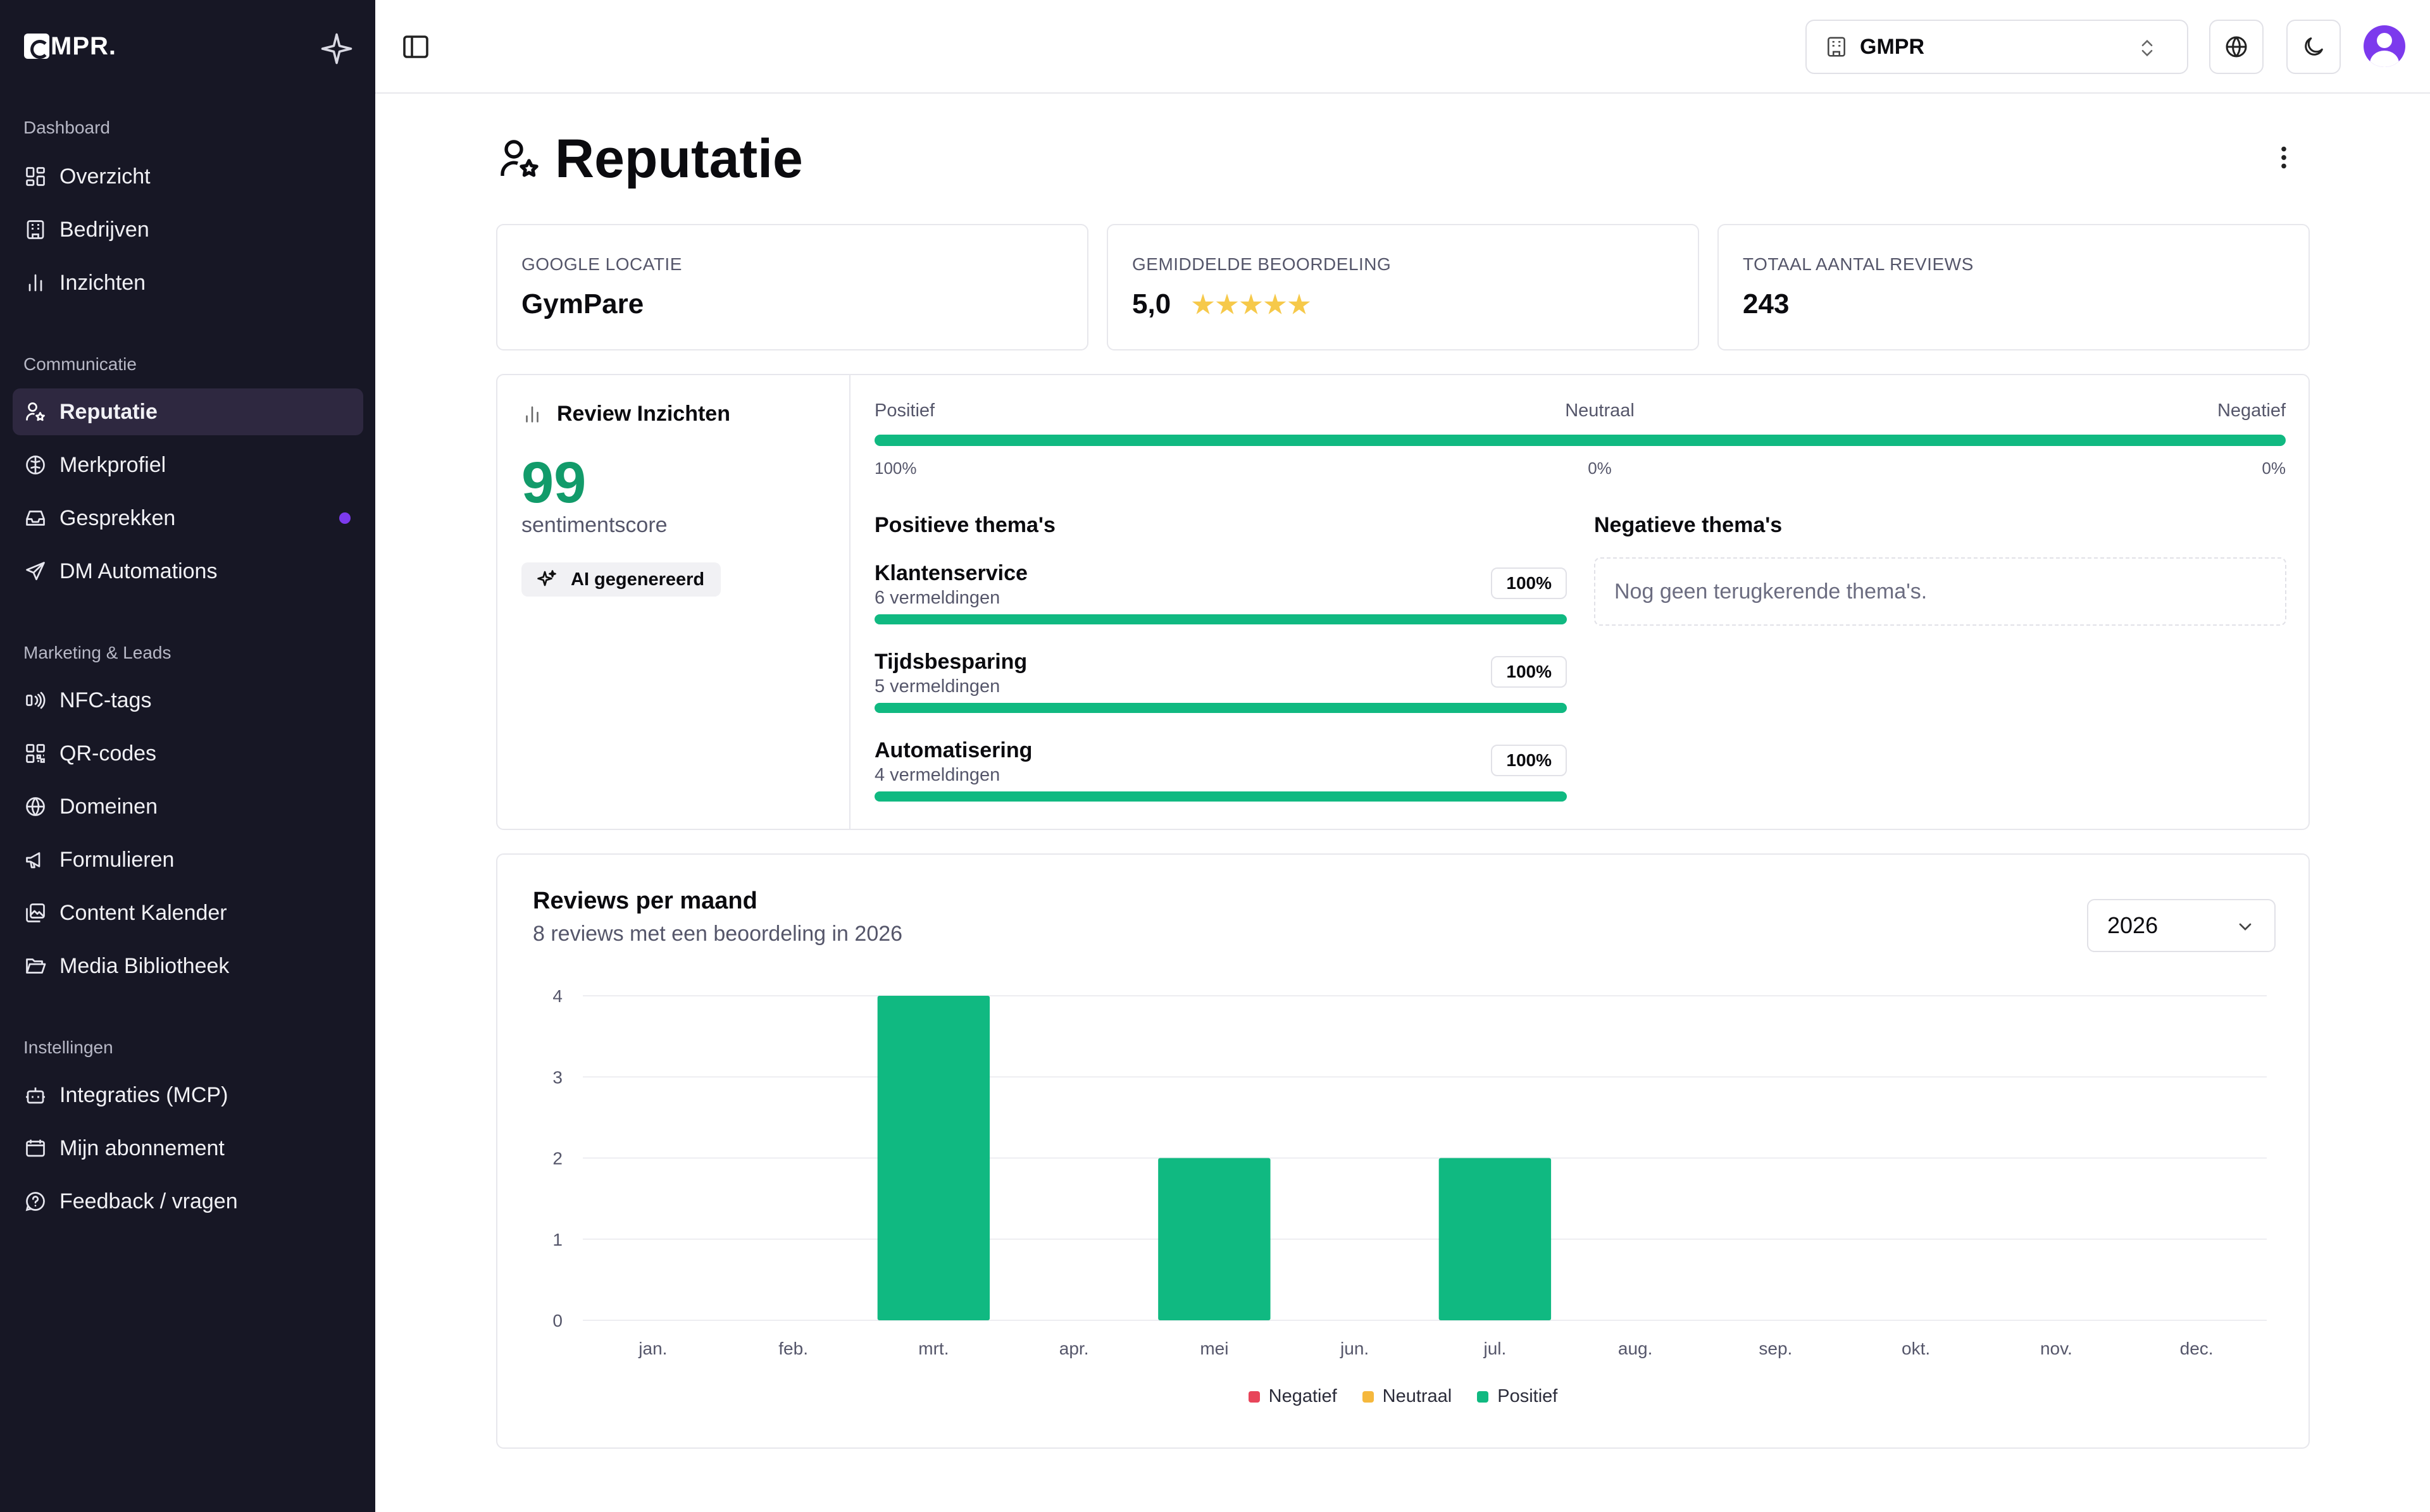  I want to click on y-tick-label: 3, so click(557, 1077).